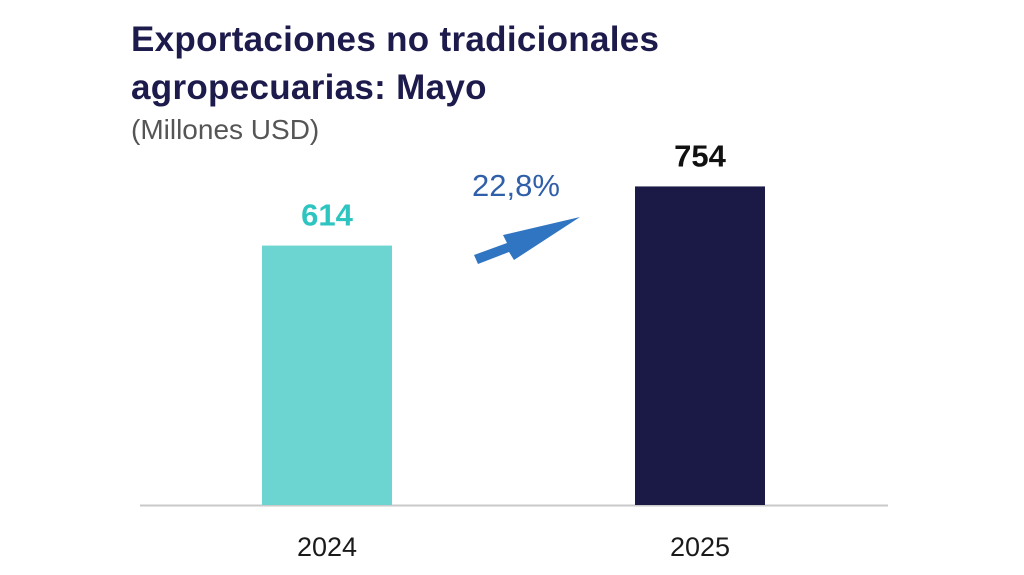 This screenshot has height=575, width=1024. I want to click on x-tick-label-2025: 2025, so click(700, 547).